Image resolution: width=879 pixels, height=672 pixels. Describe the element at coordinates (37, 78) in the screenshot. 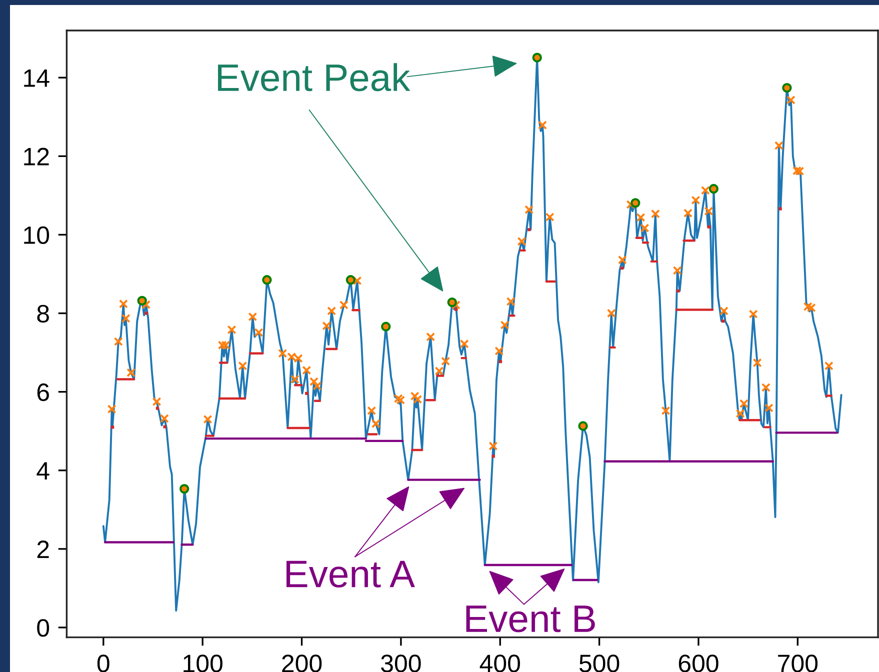

I see `y-tick-label: 14` at that location.